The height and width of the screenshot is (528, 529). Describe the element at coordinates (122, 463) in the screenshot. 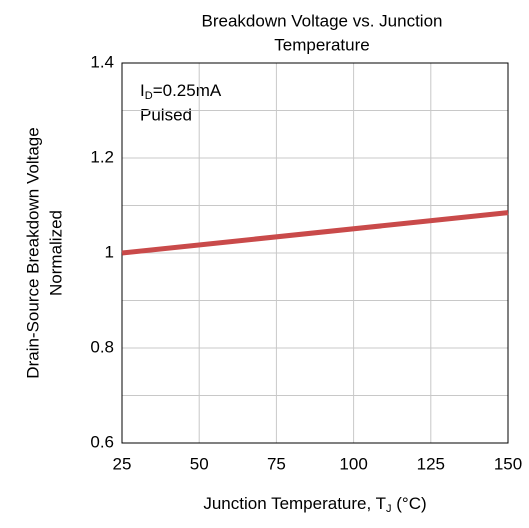

I see `x-tick-label: 25` at that location.